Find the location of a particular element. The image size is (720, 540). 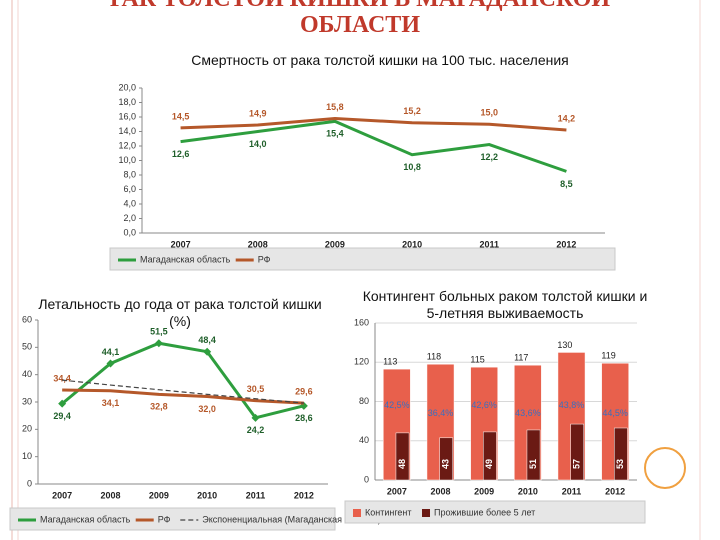

y-tick-label: 6,0 is located at coordinates (129, 189).